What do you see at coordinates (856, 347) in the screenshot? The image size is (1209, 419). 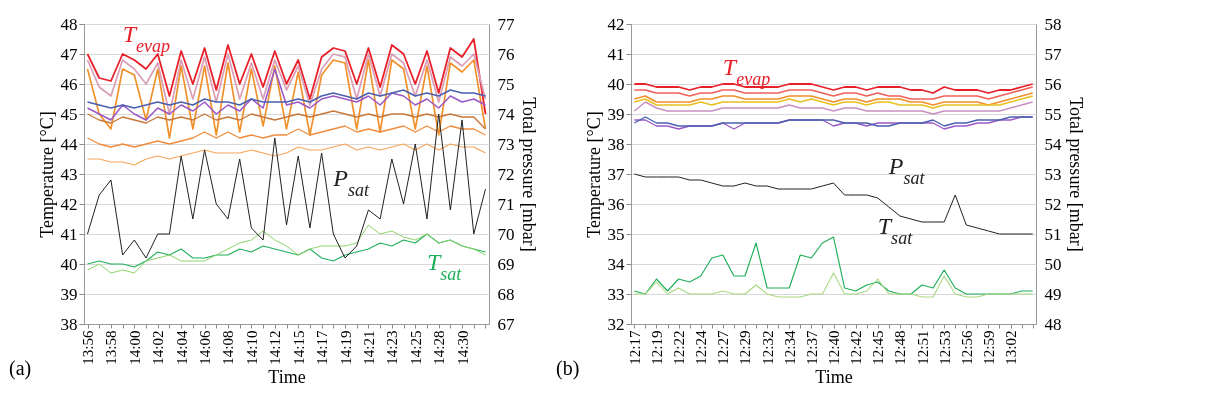 I see `x-tick-label: 12:42` at bounding box center [856, 347].